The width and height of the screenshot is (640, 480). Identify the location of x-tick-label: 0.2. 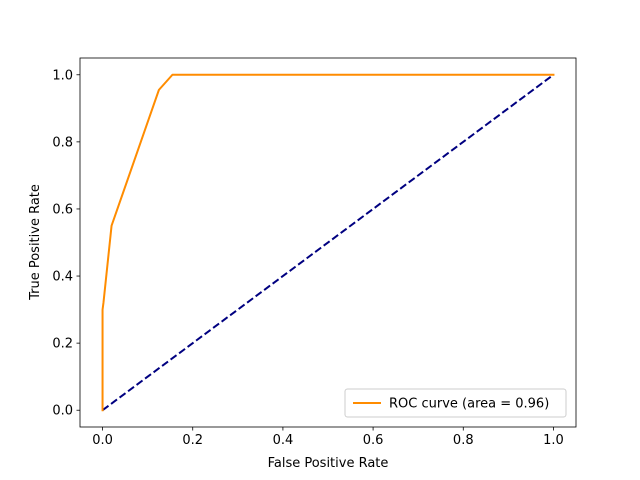
(192, 440).